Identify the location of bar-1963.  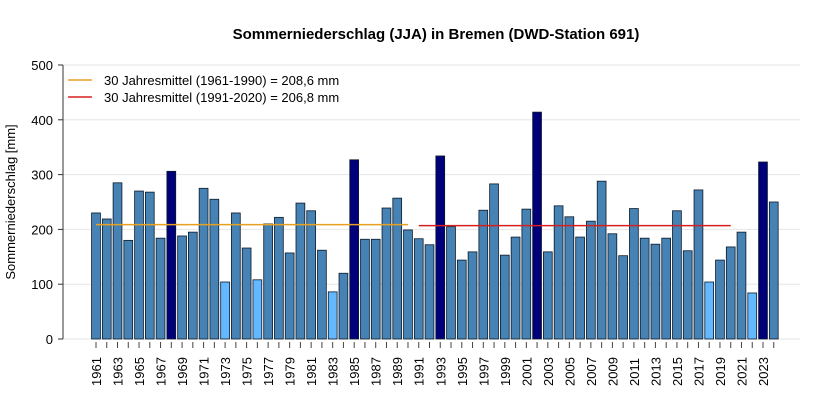
(117, 261).